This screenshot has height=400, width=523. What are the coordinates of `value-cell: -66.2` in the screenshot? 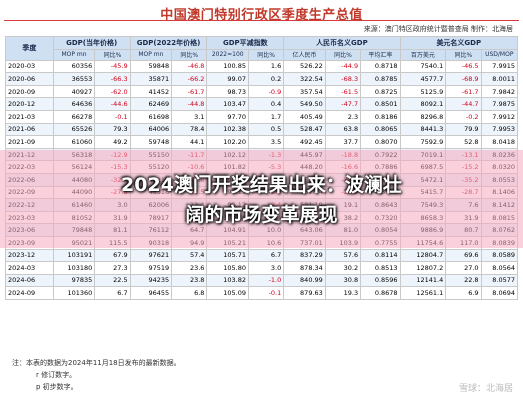 It's located at (189, 79).